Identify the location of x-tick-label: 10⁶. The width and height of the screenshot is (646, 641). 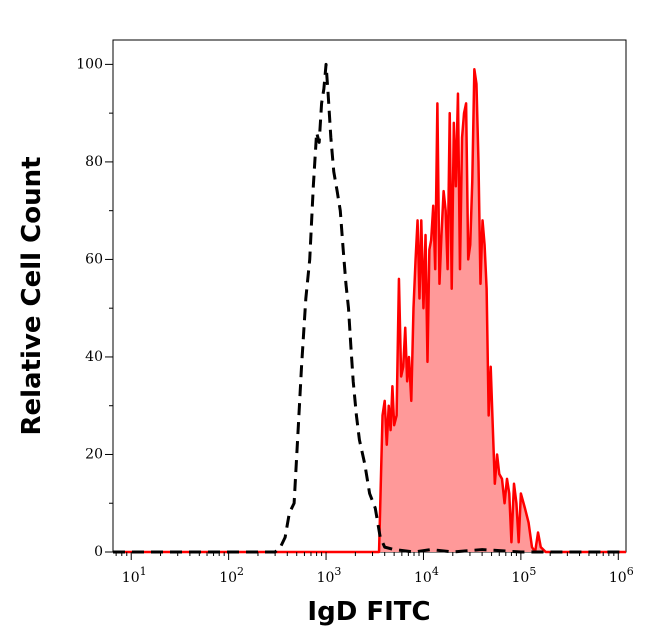
(621, 575).